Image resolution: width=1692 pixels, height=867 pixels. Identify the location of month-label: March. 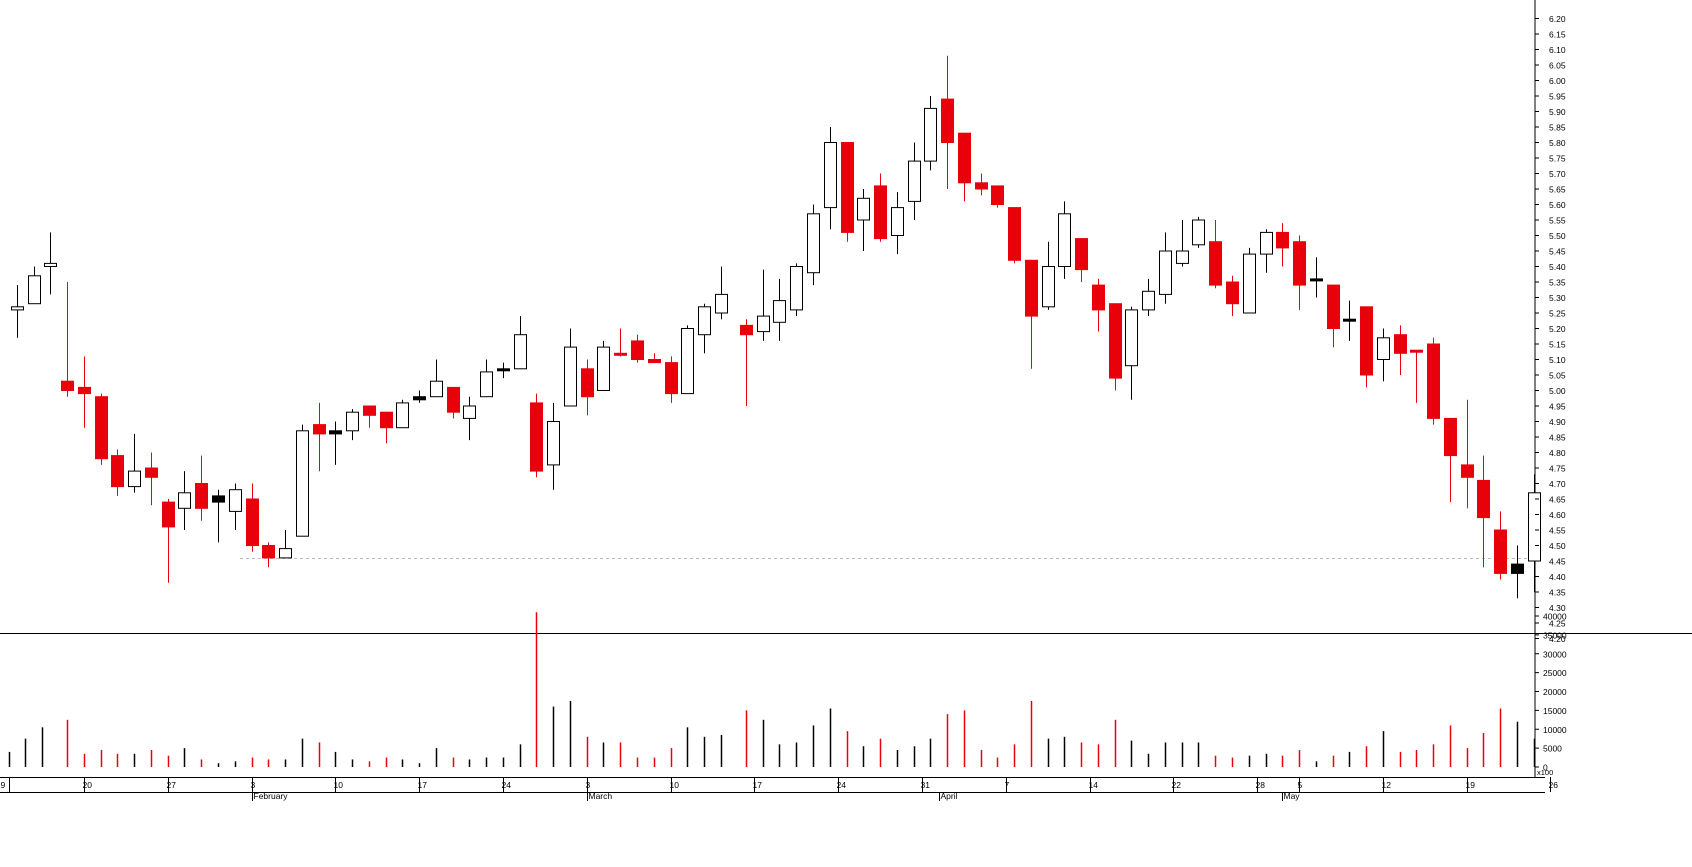
(601, 796).